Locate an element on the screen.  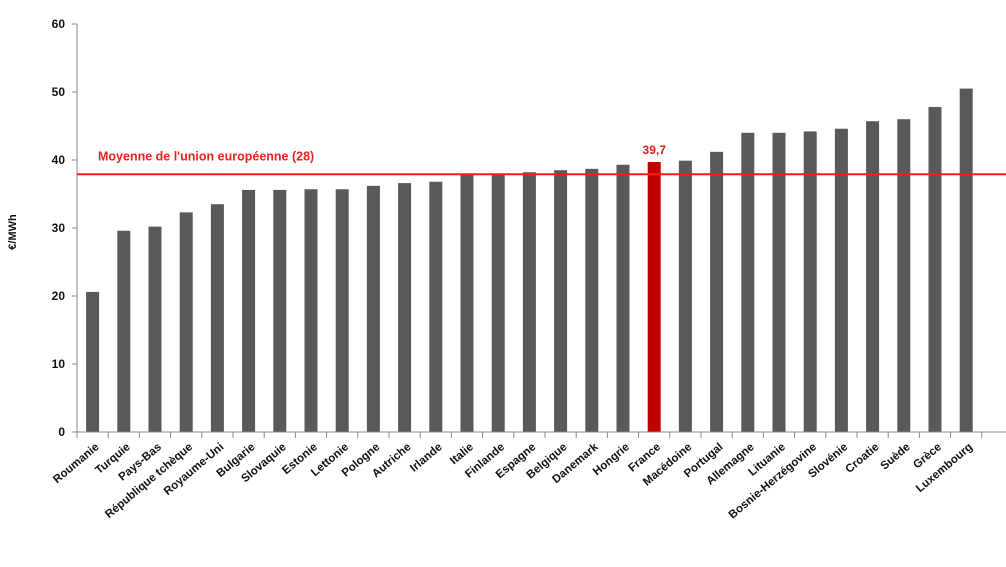
bar-hongrie is located at coordinates (623, 298).